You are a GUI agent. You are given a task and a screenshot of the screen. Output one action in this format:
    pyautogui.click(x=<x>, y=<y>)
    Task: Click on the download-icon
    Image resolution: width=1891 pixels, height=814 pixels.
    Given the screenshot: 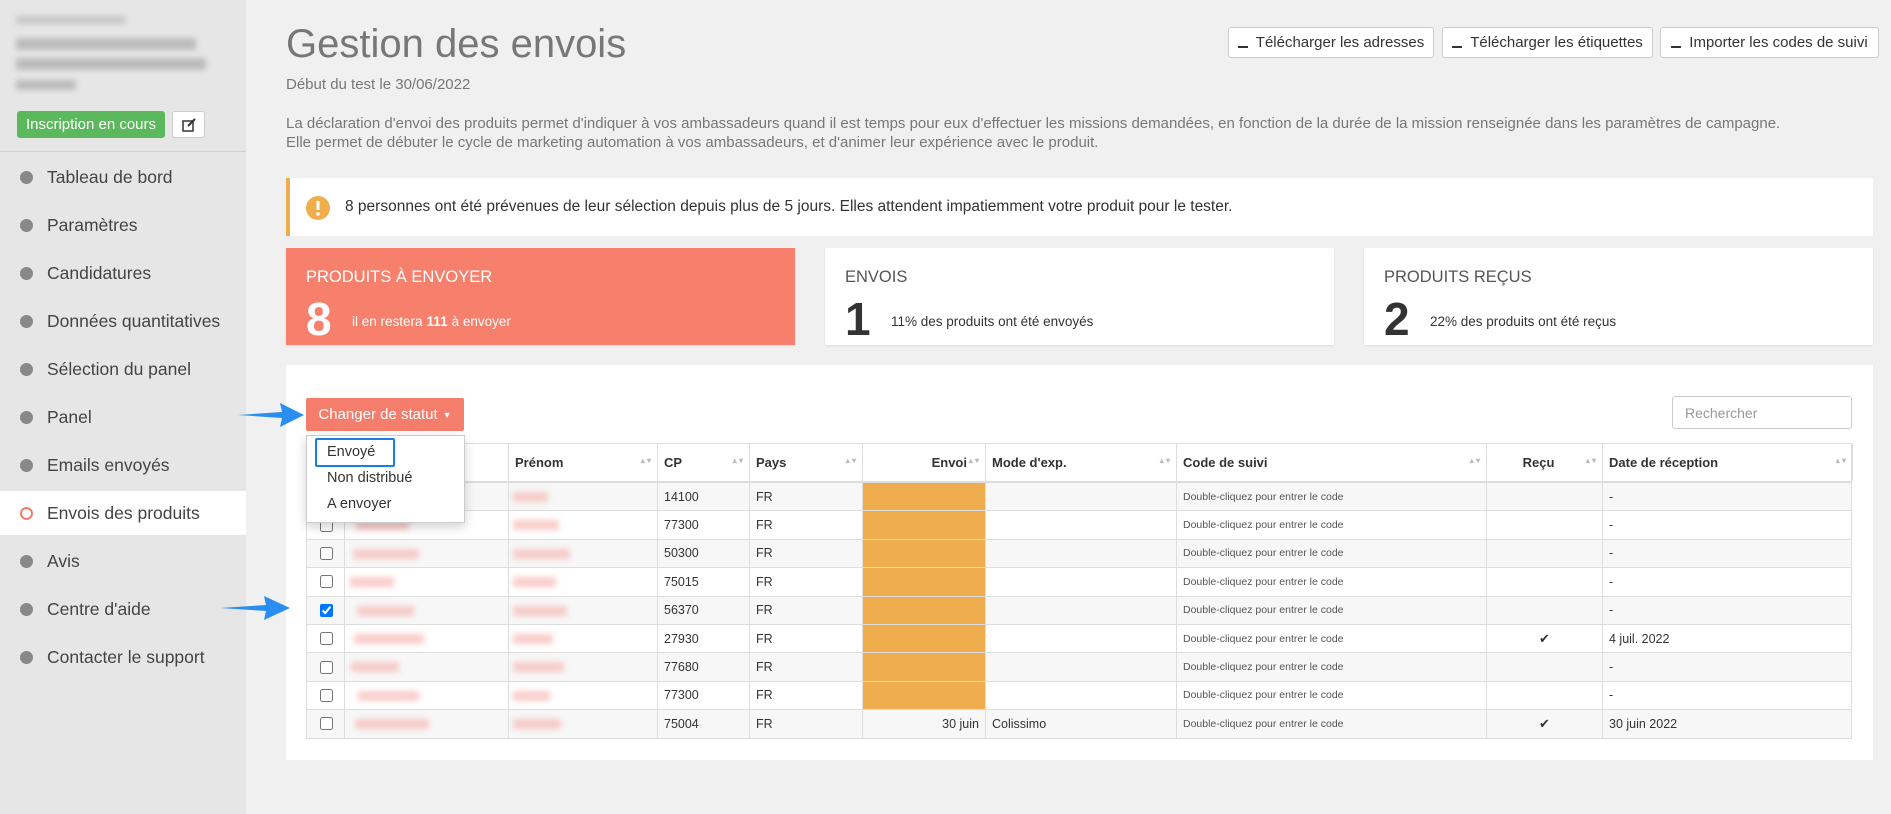 What is the action you would take?
    pyautogui.click(x=1242, y=43)
    